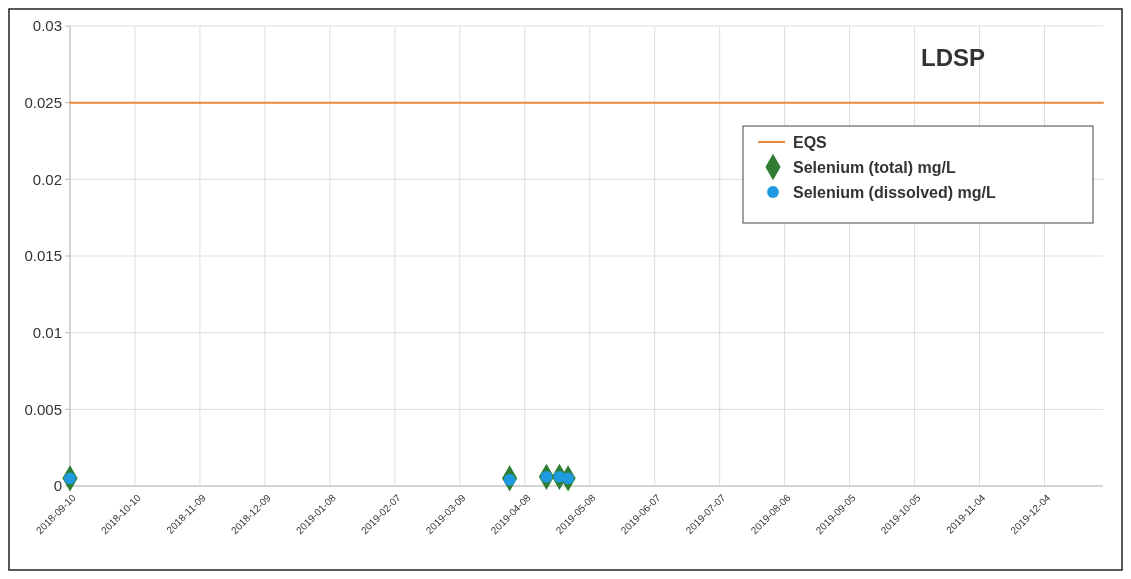 The width and height of the screenshot is (1131, 579). I want to click on legend-label: Selenium (total) mg/L, so click(874, 167).